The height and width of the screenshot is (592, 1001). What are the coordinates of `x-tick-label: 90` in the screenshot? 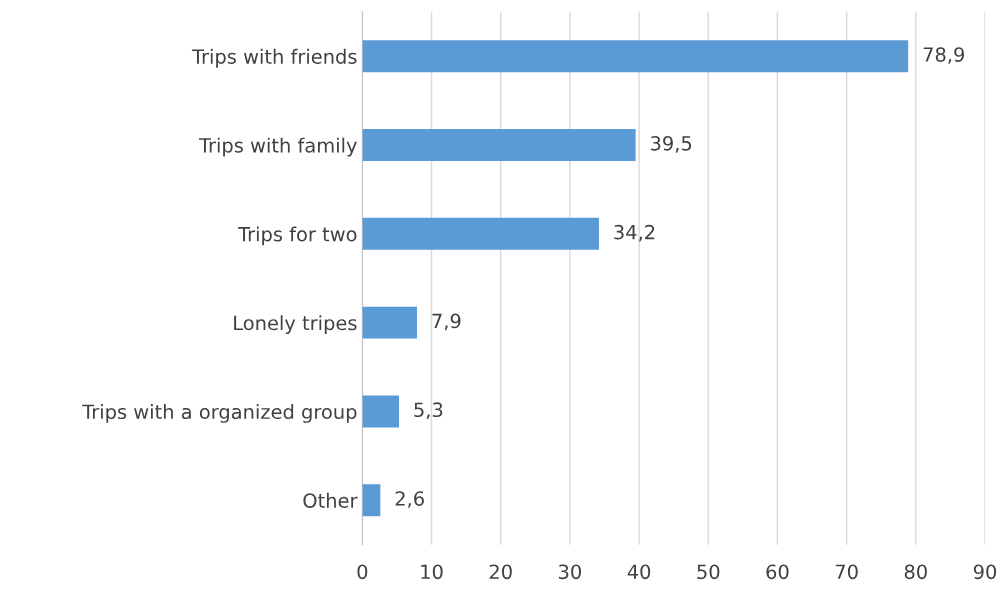 It's located at (985, 572).